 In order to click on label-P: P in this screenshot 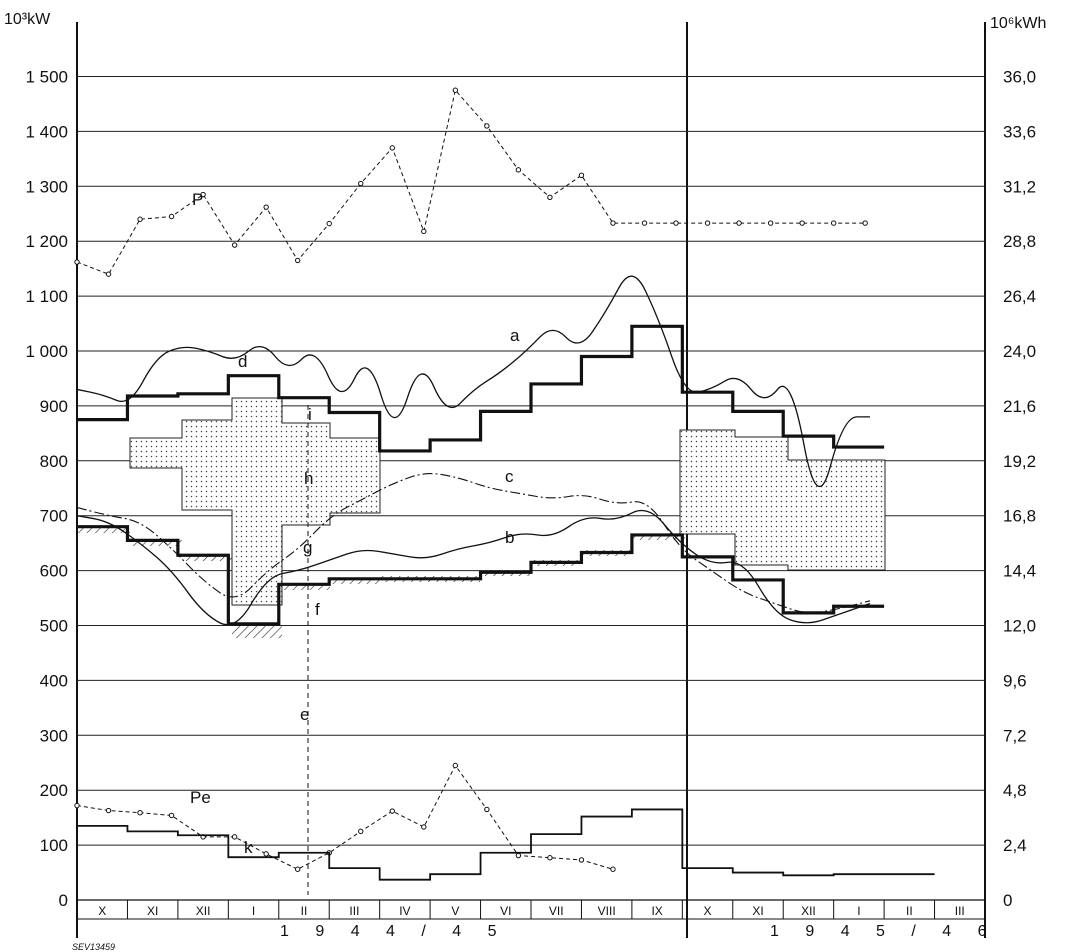, I will do `click(197, 199)`.